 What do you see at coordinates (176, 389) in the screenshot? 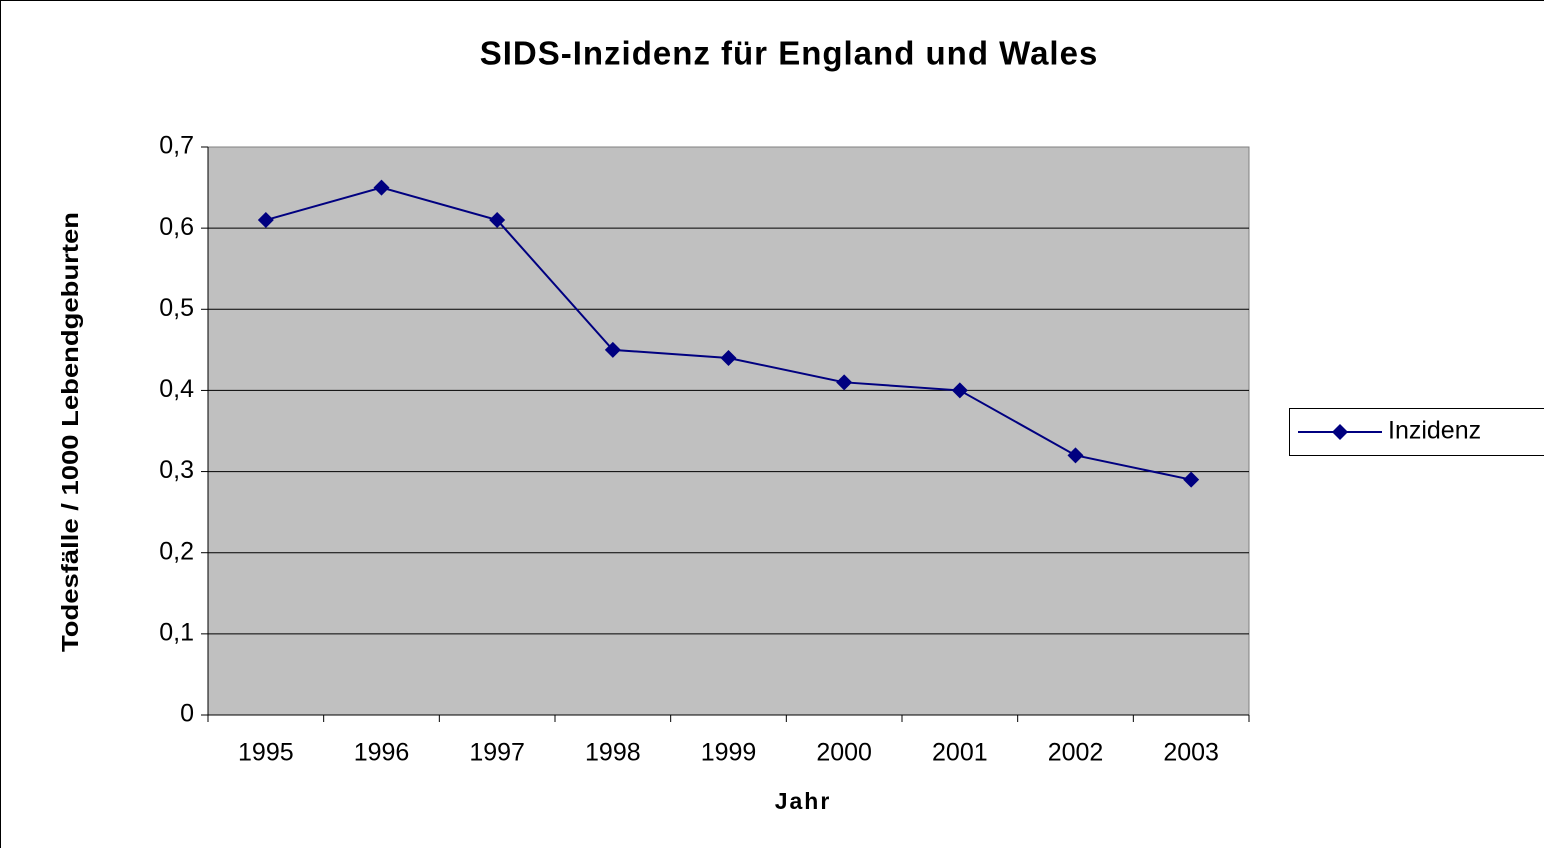
I see `y-tick-label: 0,4` at bounding box center [176, 389].